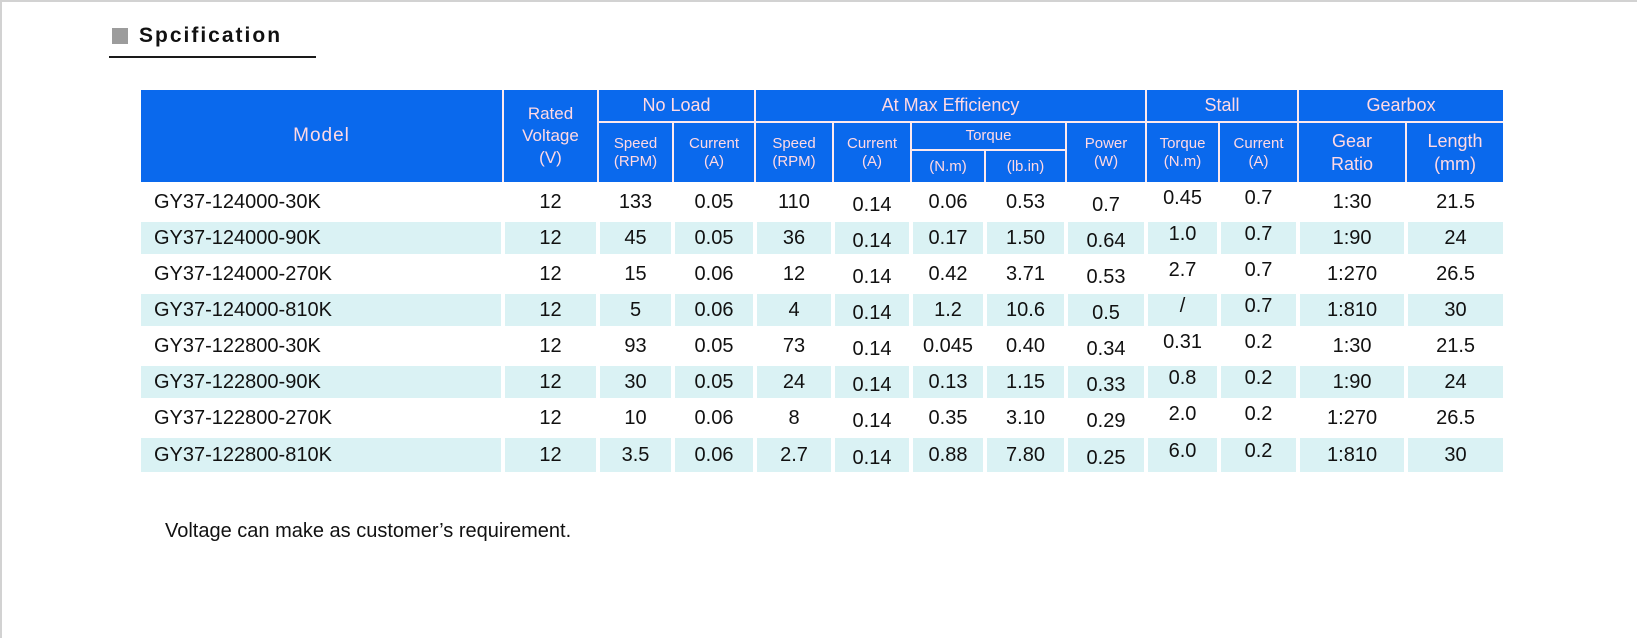 The image size is (1637, 638). I want to click on cell-maxeff-torque-lbin: 3.71, so click(1025, 274).